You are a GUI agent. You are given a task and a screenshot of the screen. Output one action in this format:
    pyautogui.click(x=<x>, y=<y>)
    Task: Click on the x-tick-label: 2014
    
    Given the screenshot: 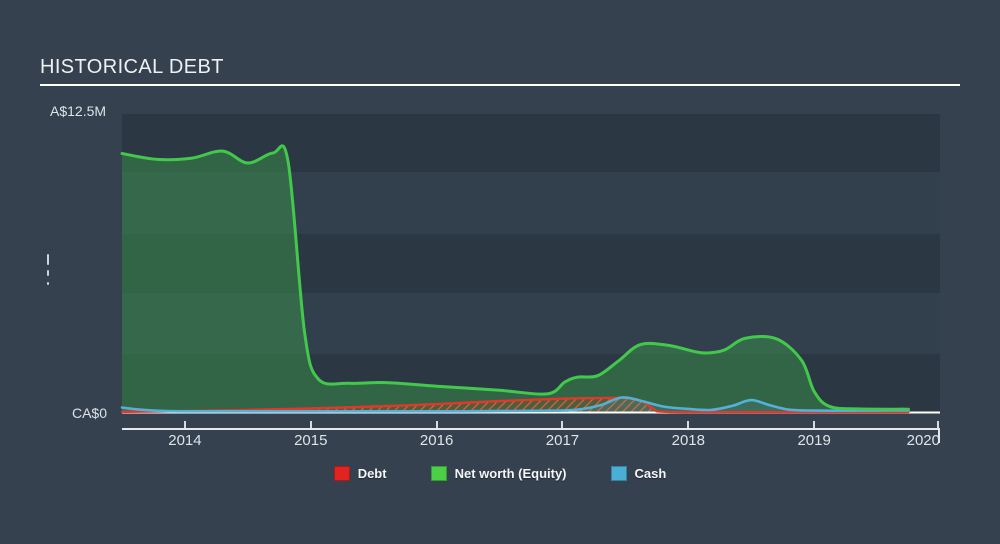 What is the action you would take?
    pyautogui.click(x=185, y=440)
    